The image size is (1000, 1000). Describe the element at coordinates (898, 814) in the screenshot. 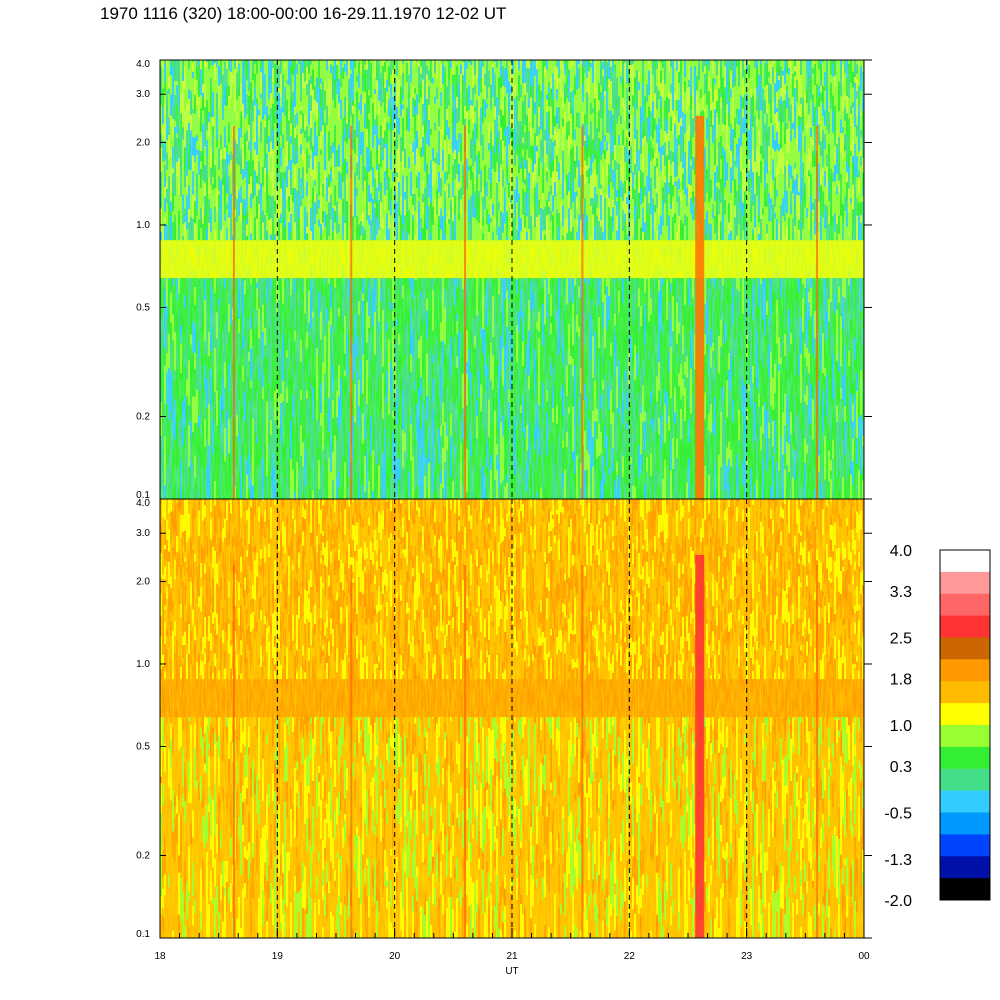

I see `colorbar-label: -0.5` at that location.